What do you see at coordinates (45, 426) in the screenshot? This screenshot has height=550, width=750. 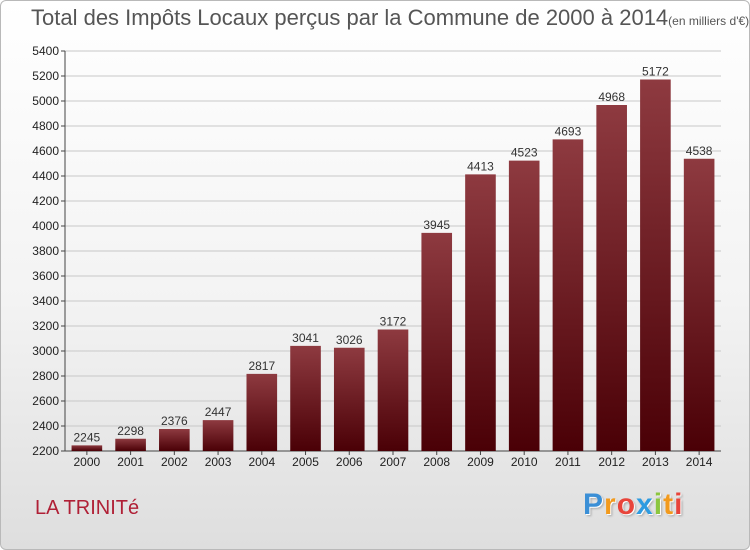 I see `y-tick-label: 2400` at bounding box center [45, 426].